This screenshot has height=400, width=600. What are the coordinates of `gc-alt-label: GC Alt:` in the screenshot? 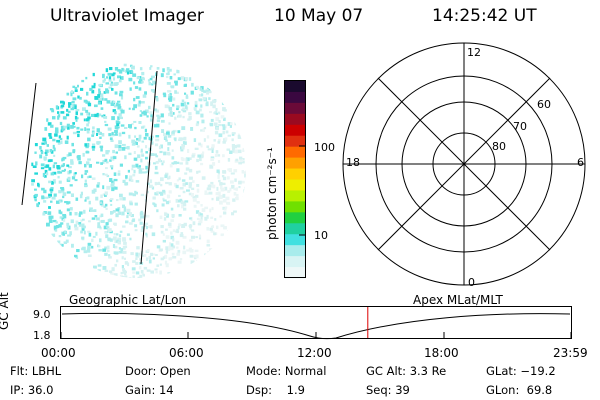 It's located at (386, 371).